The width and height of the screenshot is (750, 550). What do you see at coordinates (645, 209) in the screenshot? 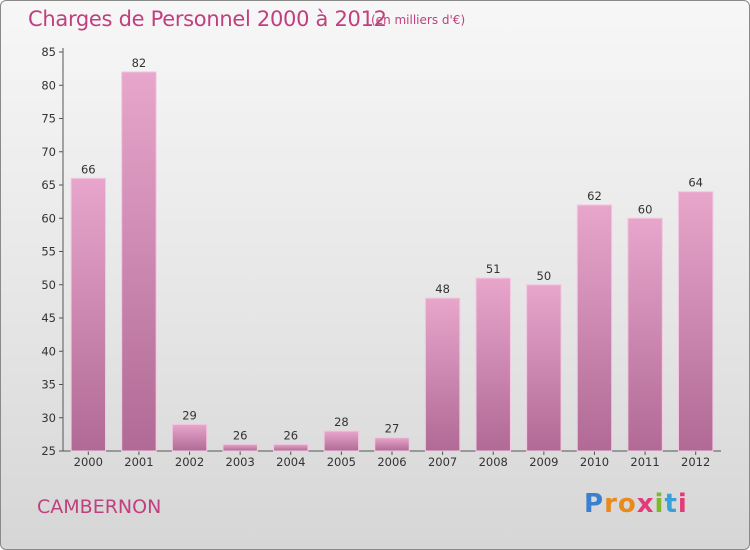
I see `bar-value-label: 60` at bounding box center [645, 209].